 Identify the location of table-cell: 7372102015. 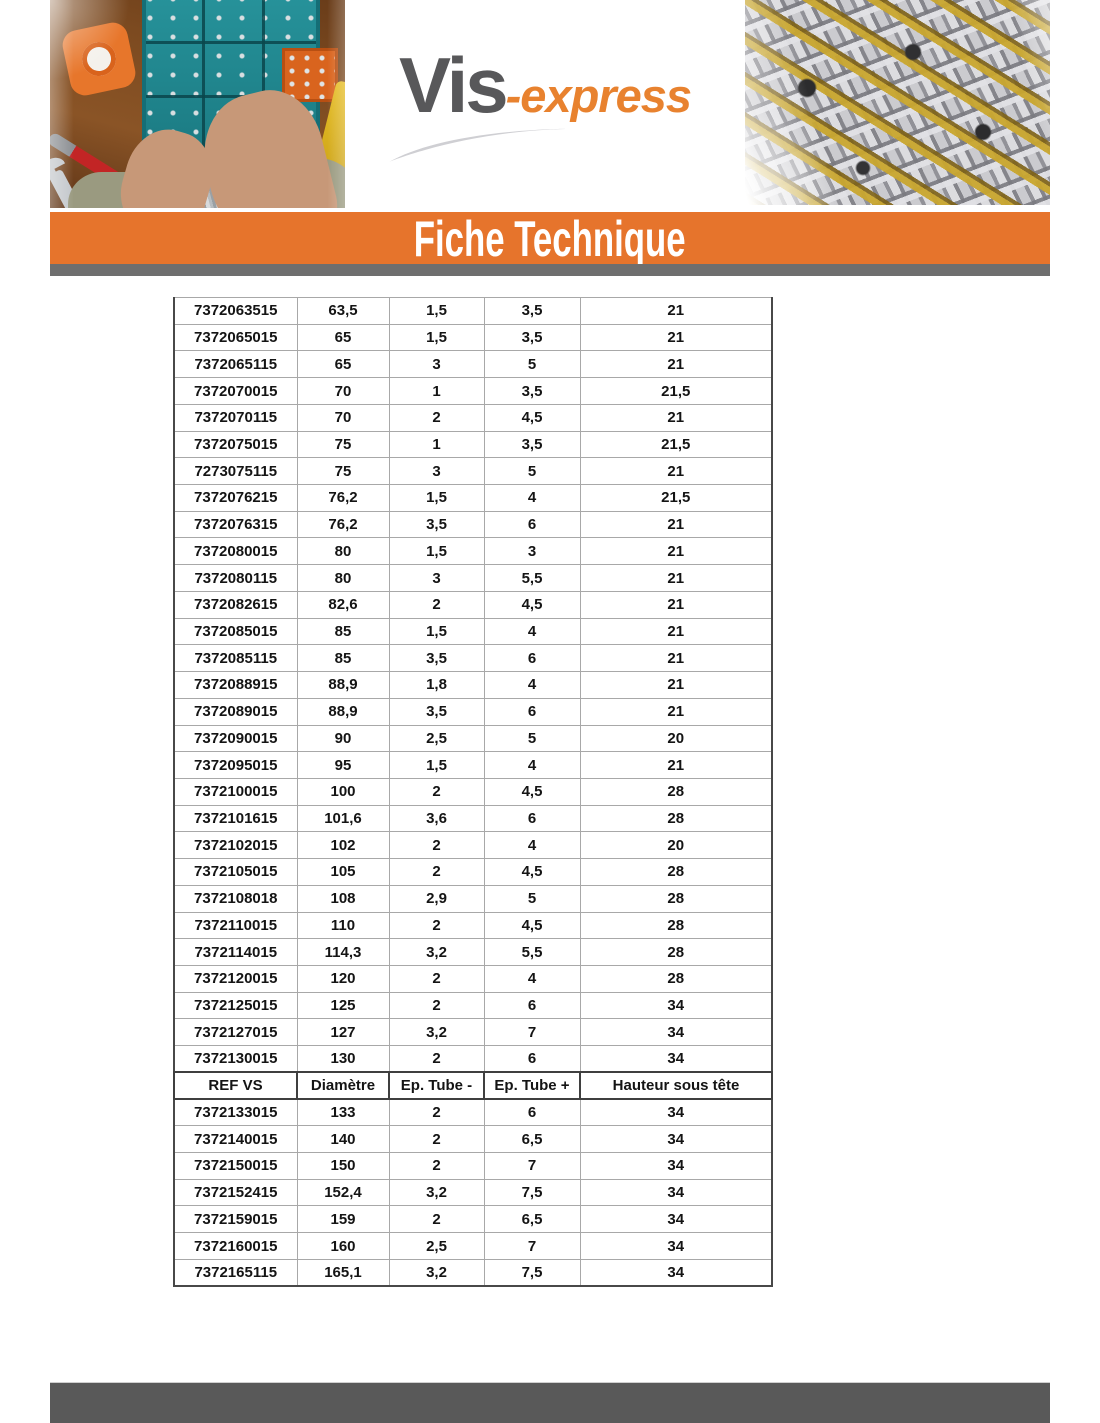
(235, 845).